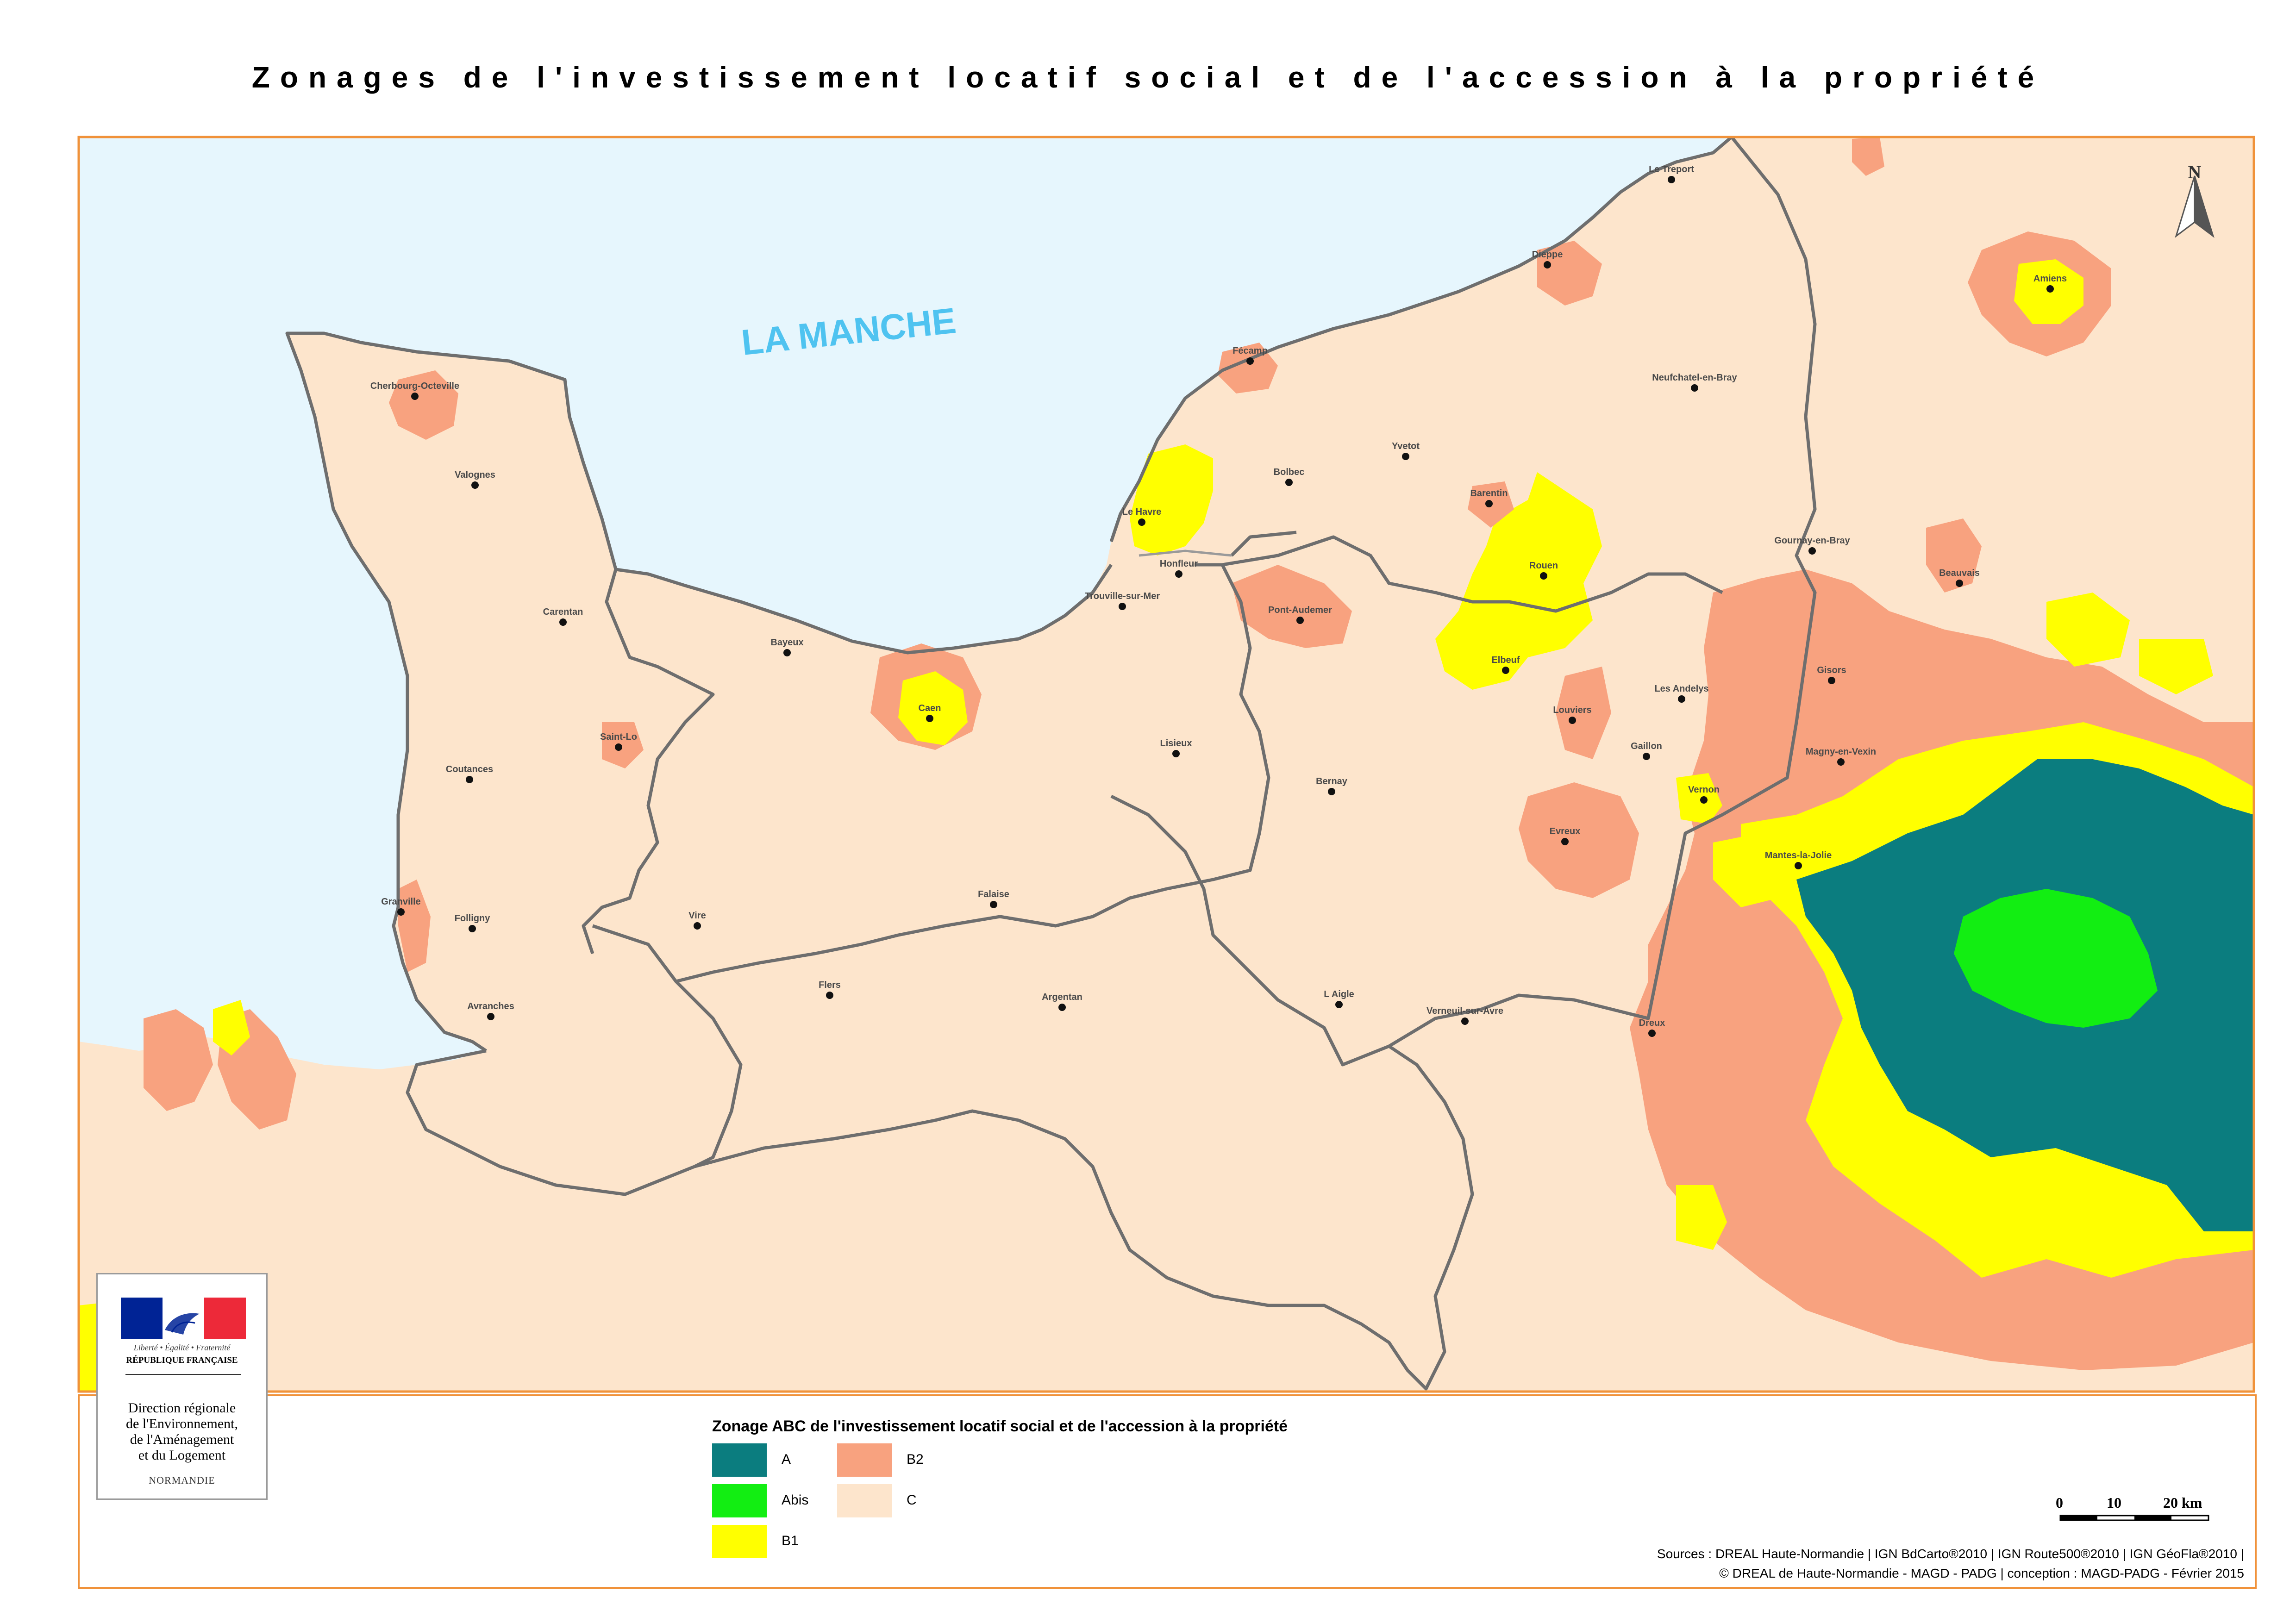  What do you see at coordinates (1339, 994) in the screenshot?
I see `city-label: L Aigle` at bounding box center [1339, 994].